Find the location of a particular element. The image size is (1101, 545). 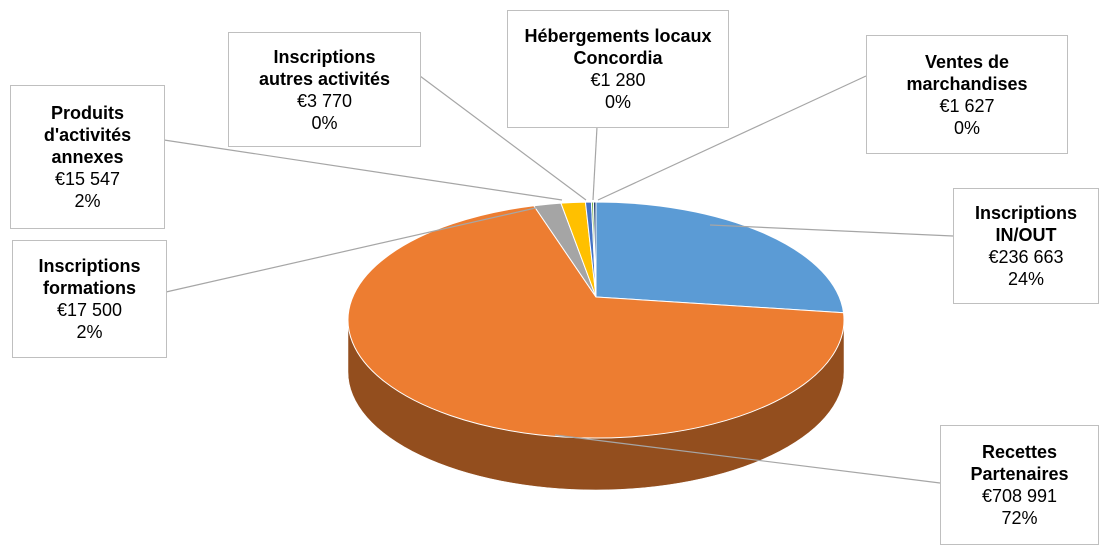

value-label: €15 547 is located at coordinates (87, 179).